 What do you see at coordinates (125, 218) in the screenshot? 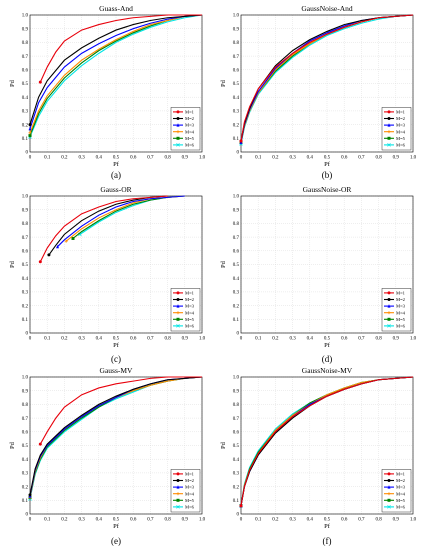
I see `series-line-m4` at bounding box center [125, 218].